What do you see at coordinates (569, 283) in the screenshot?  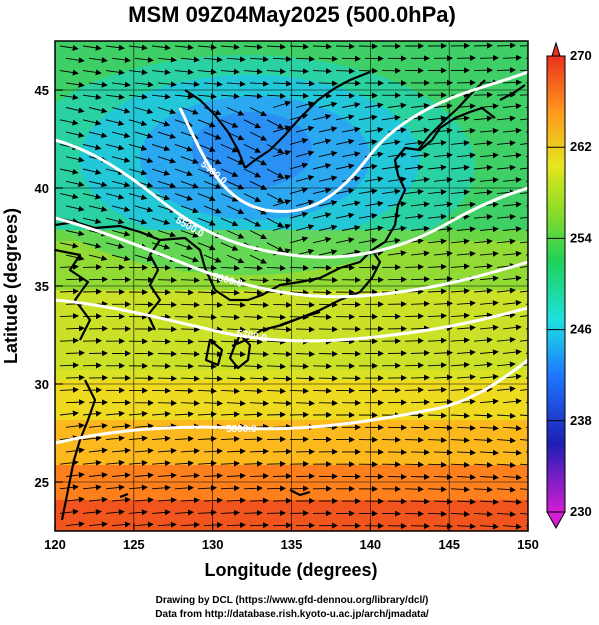 I see `colorbar-ticks: 230 238 246 254 262 270` at bounding box center [569, 283].